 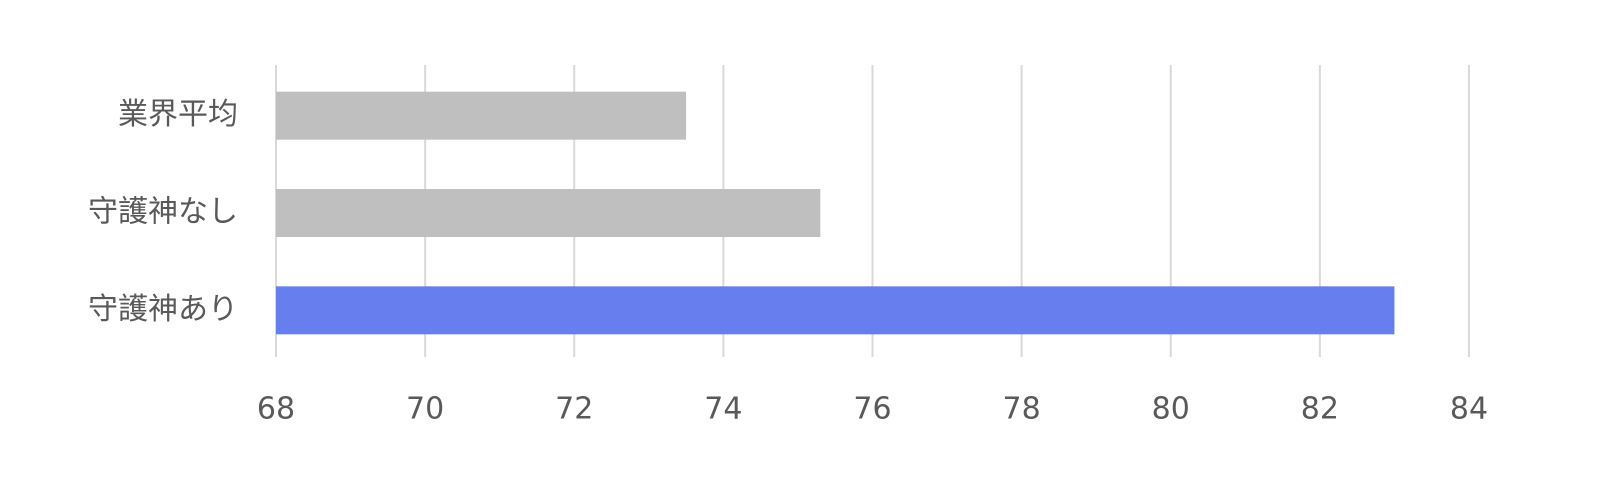 I want to click on x-tick-label: 80, so click(x=1171, y=409).